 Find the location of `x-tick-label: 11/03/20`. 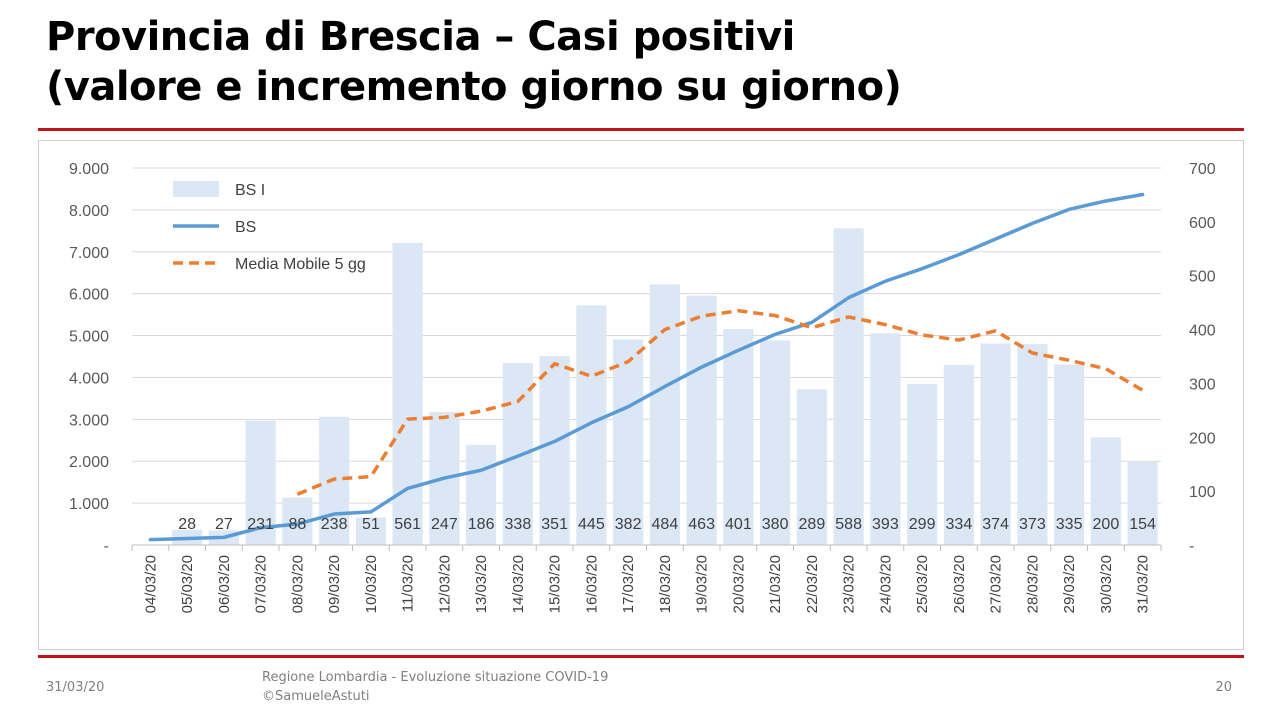

x-tick-label: 11/03/20 is located at coordinates (408, 583).